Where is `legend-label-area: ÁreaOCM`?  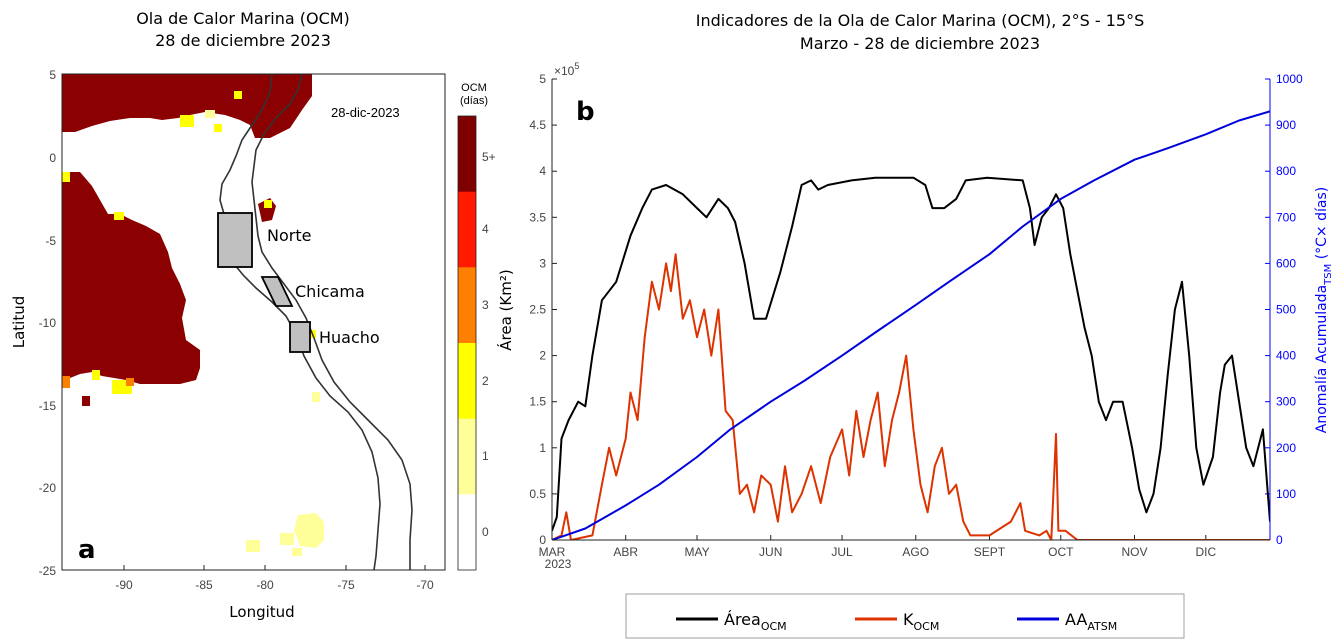 legend-label-area: ÁreaOCM is located at coordinates (755, 621).